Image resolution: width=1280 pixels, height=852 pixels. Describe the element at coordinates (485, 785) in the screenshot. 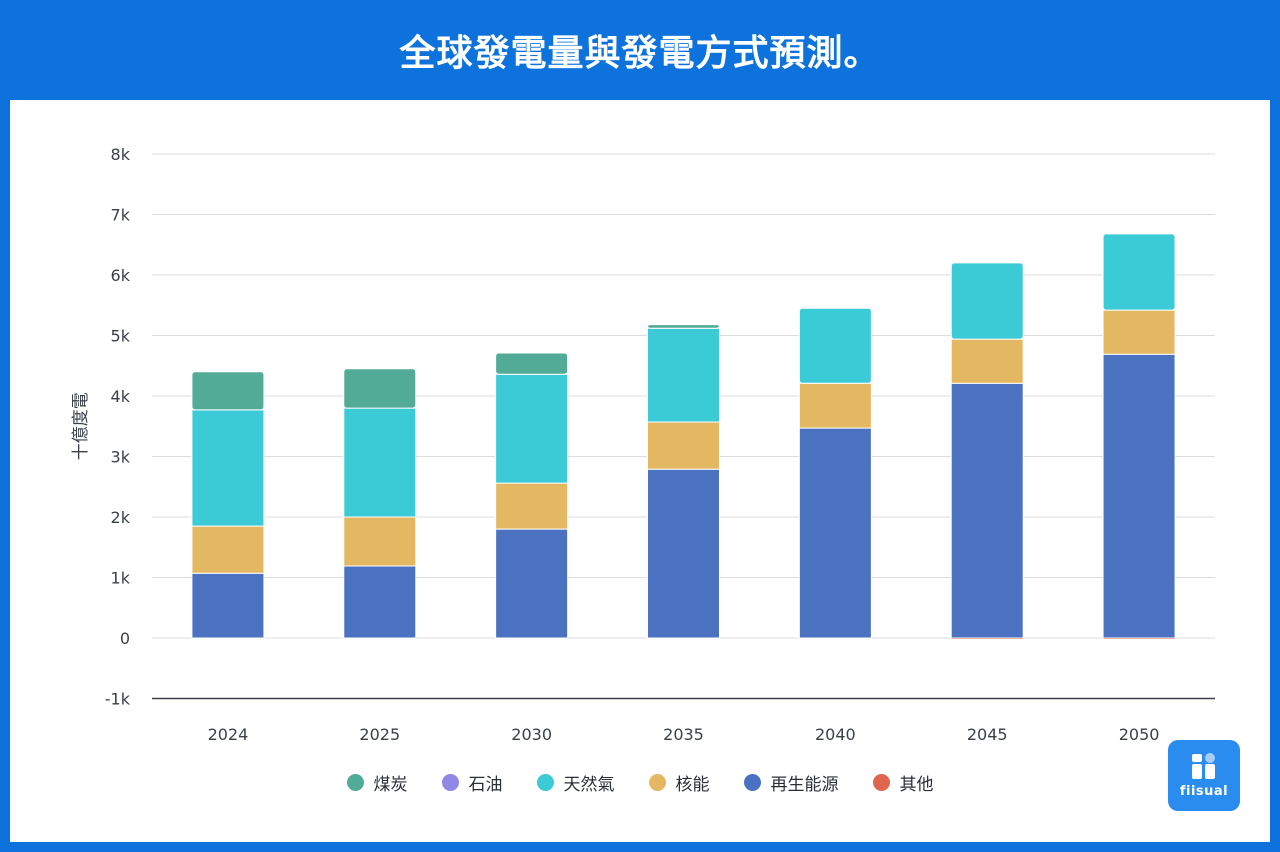

I see `legend-label: 石油` at that location.